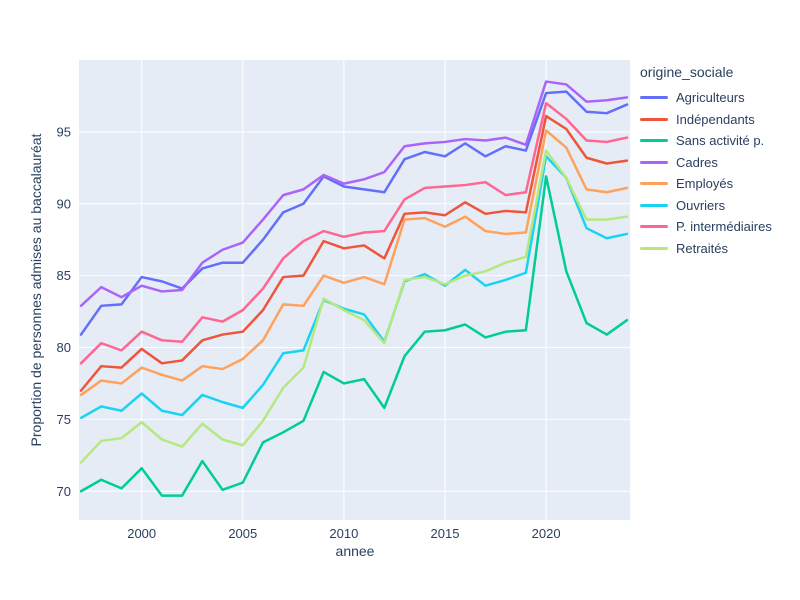  What do you see at coordinates (355, 551) in the screenshot?
I see `x-axis-title: annee` at bounding box center [355, 551].